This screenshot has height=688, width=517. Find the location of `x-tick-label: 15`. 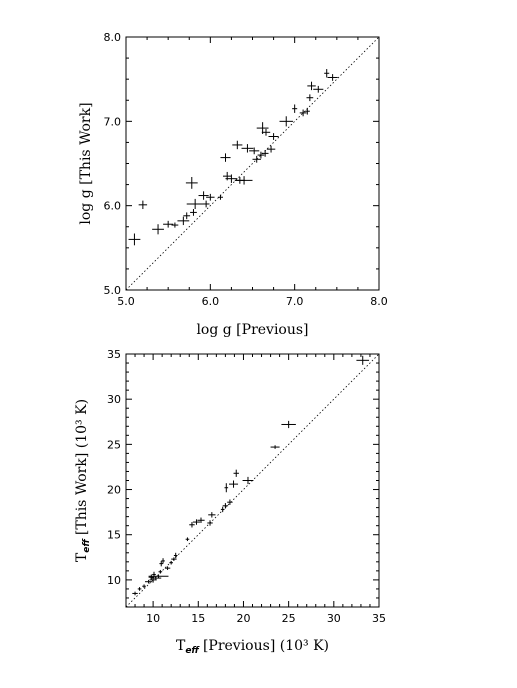

x-tick-label: 15 is located at coordinates (198, 618).